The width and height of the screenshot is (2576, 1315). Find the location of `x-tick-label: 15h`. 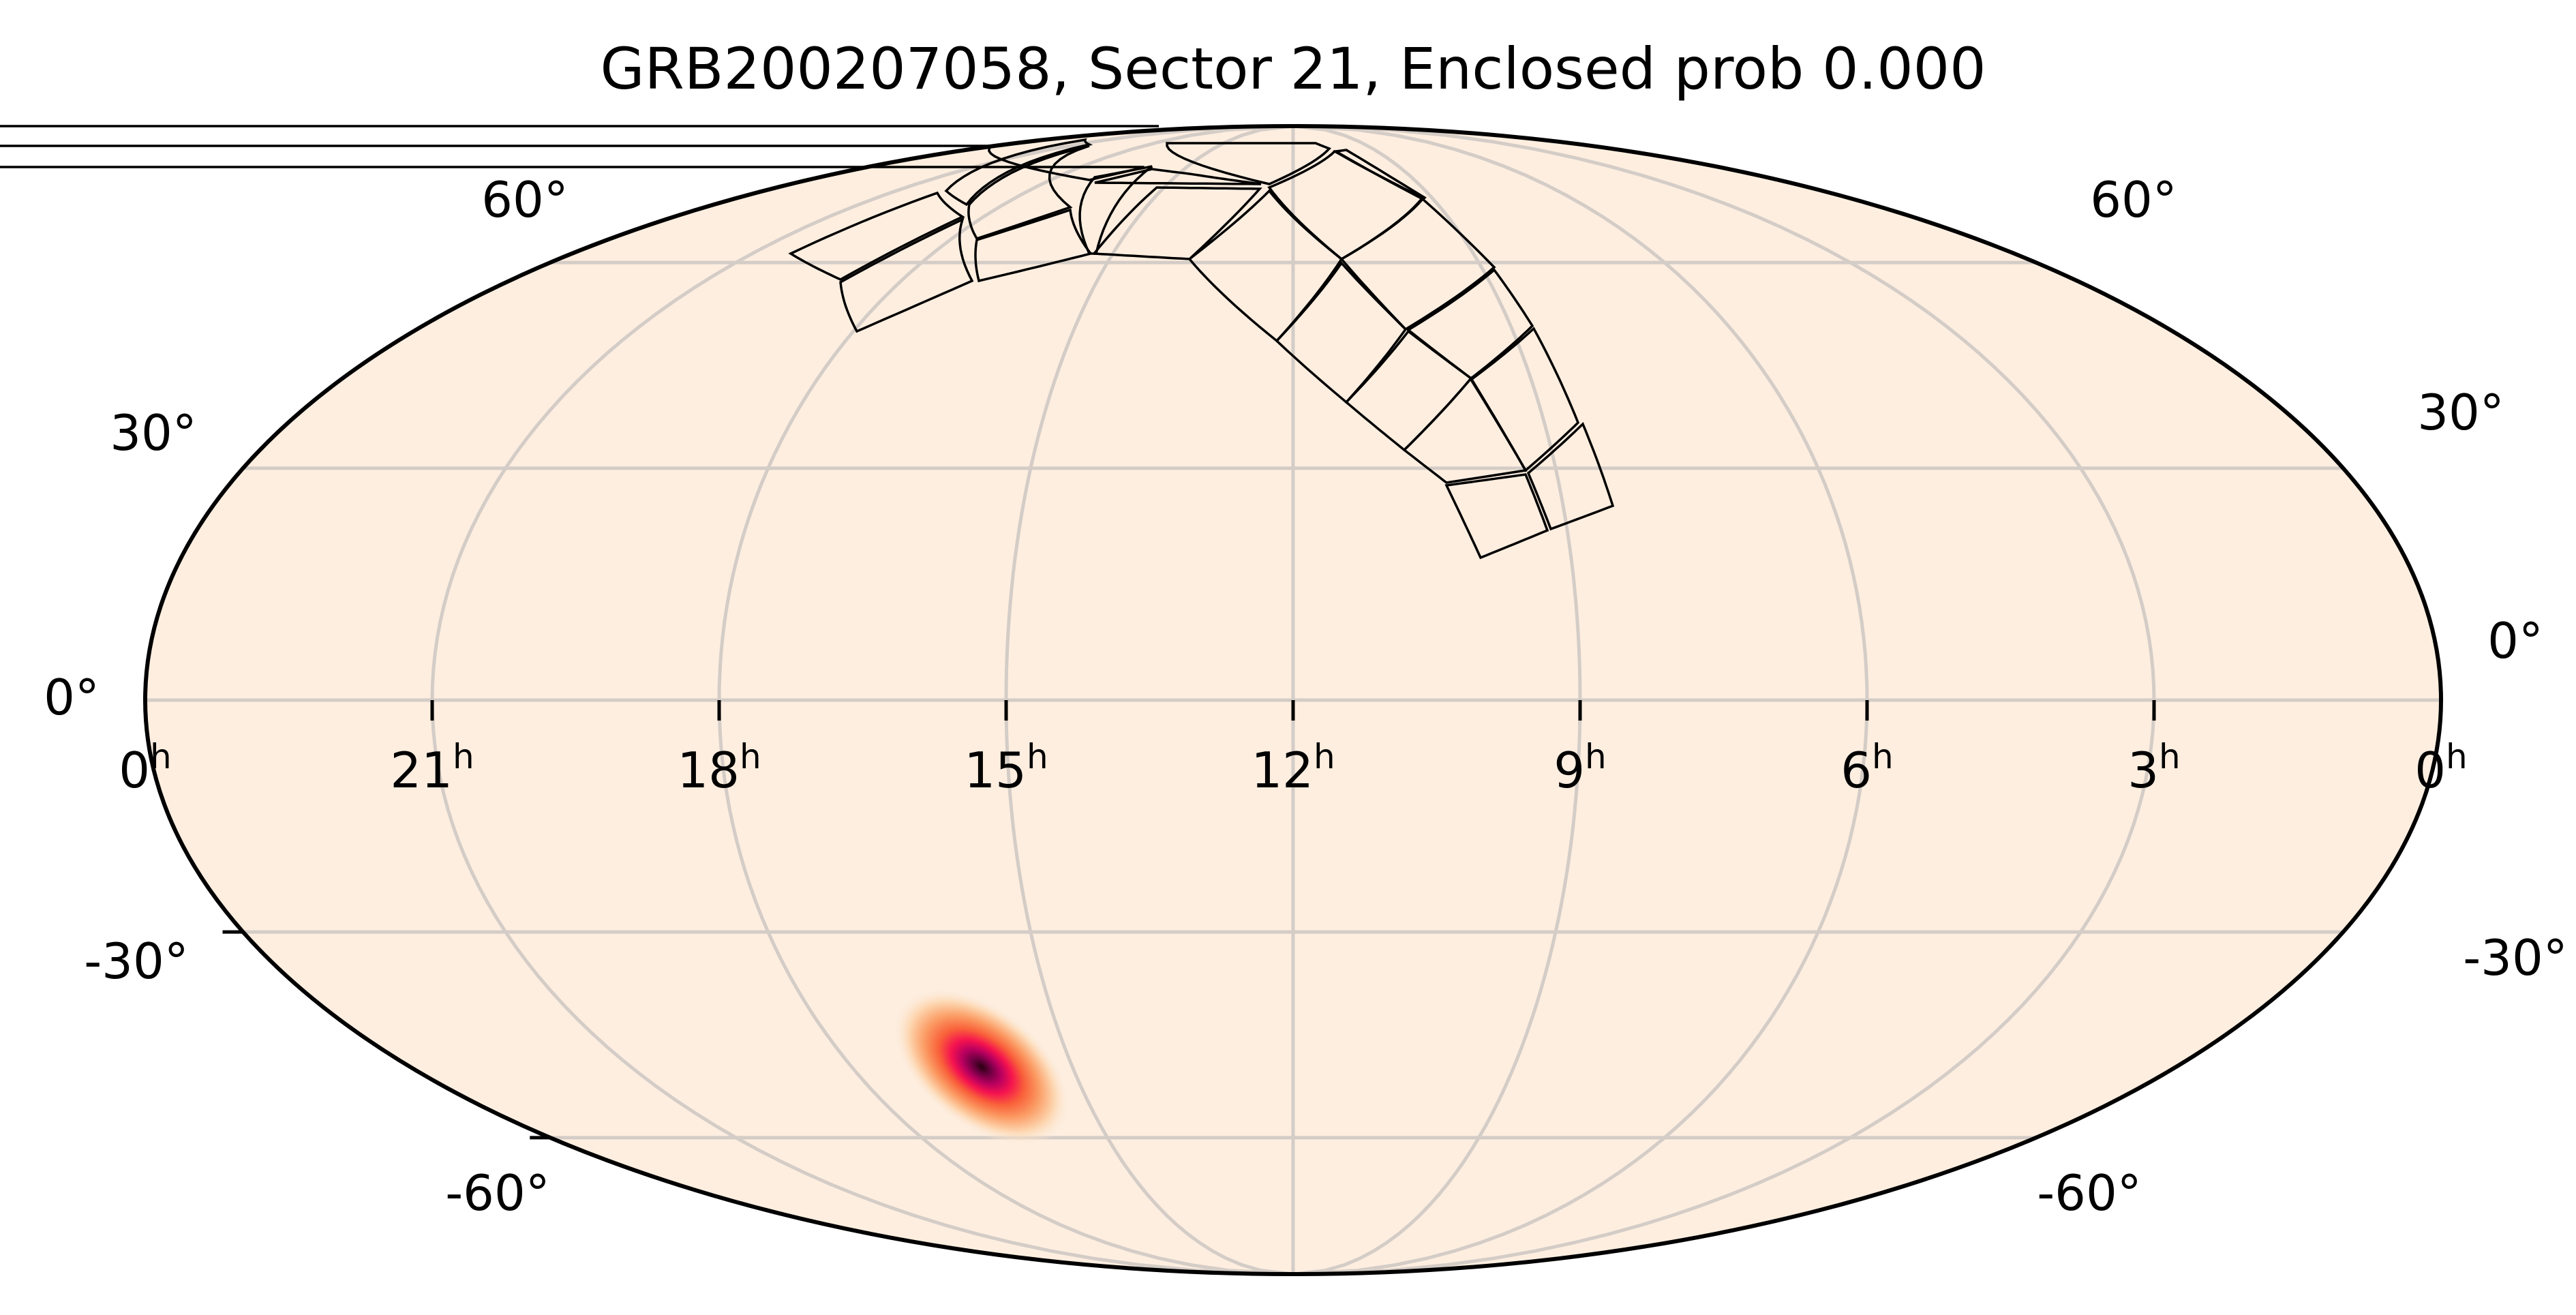

x-tick-label: 15h is located at coordinates (1006, 768).